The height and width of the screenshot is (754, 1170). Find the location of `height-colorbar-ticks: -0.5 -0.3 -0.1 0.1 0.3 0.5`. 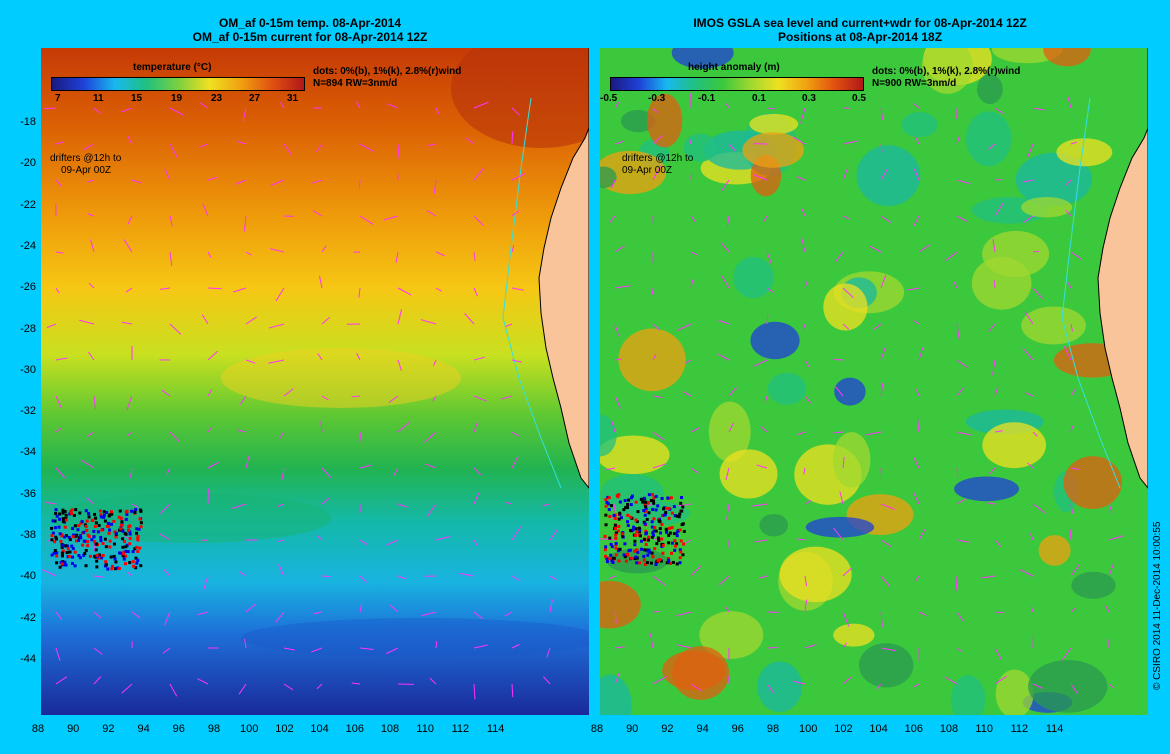

height-colorbar-ticks: -0.5 -0.3 -0.1 0.1 0.3 0.5 is located at coordinates (736, 99).